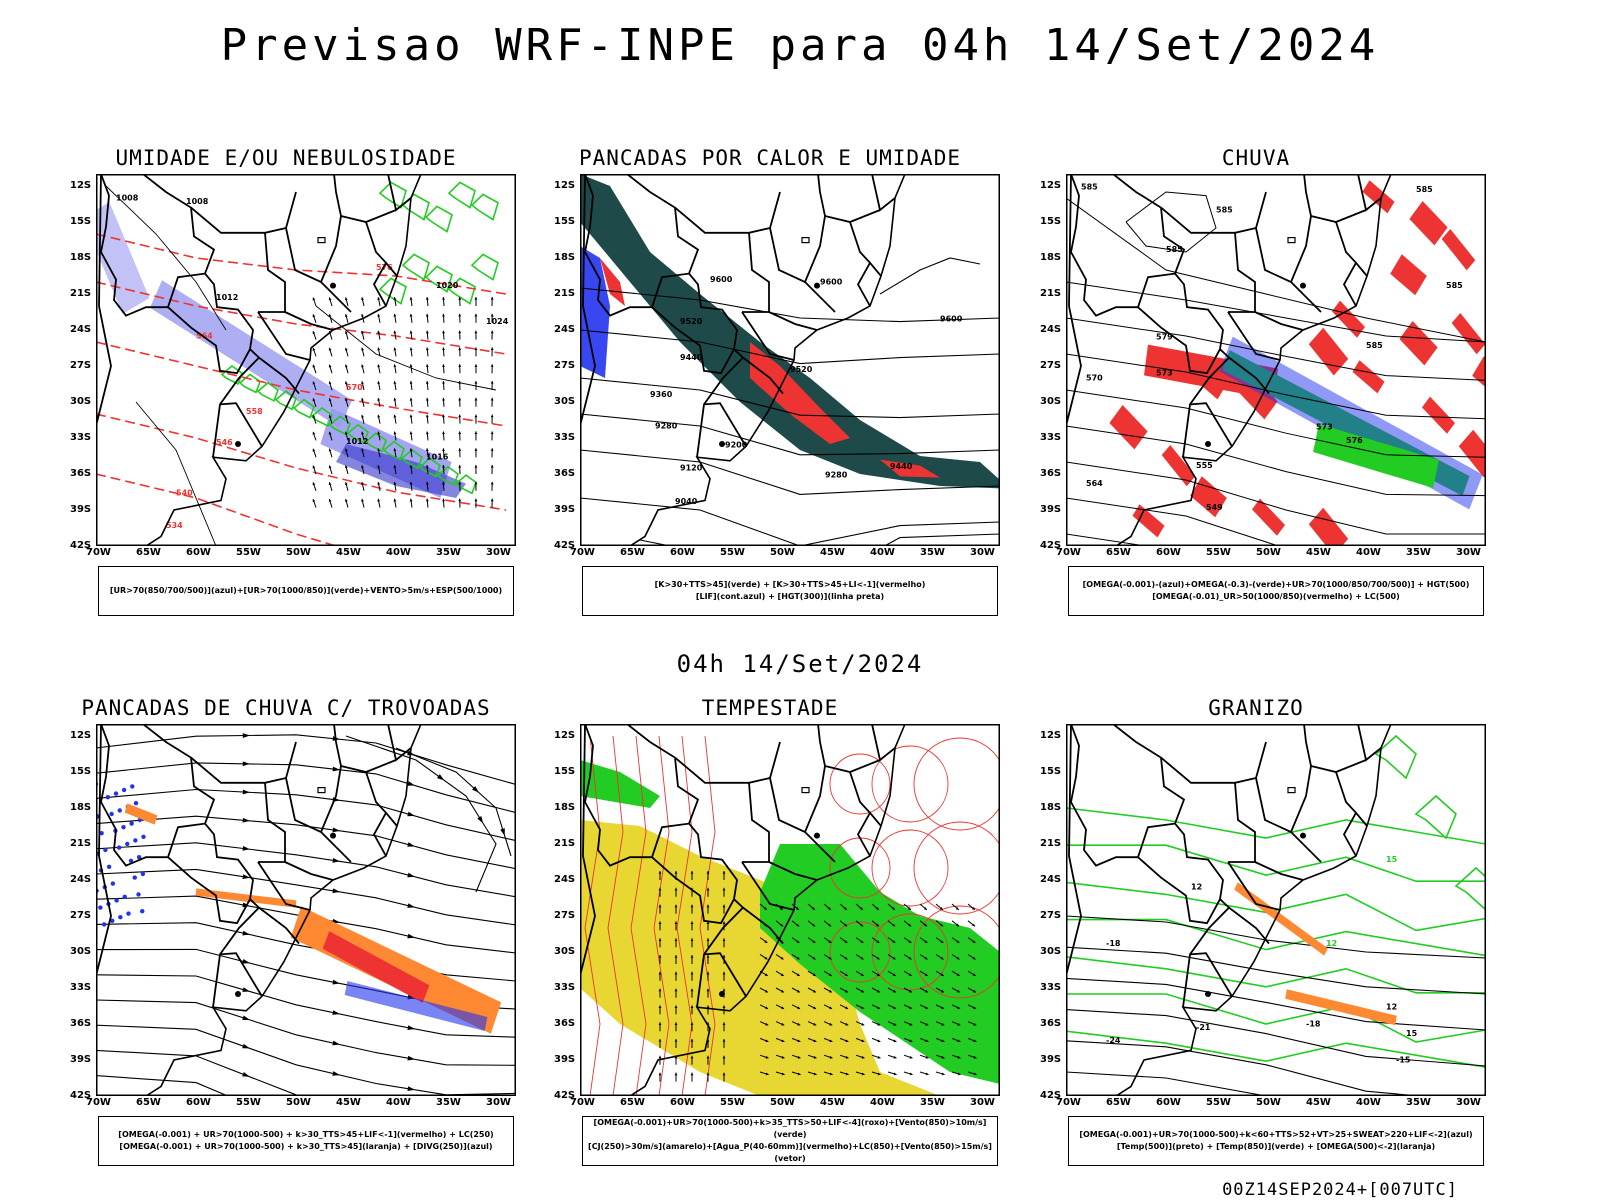 Image resolution: width=1600 pixels, height=1200 pixels. I want to click on coastline, so click(1229, 910).